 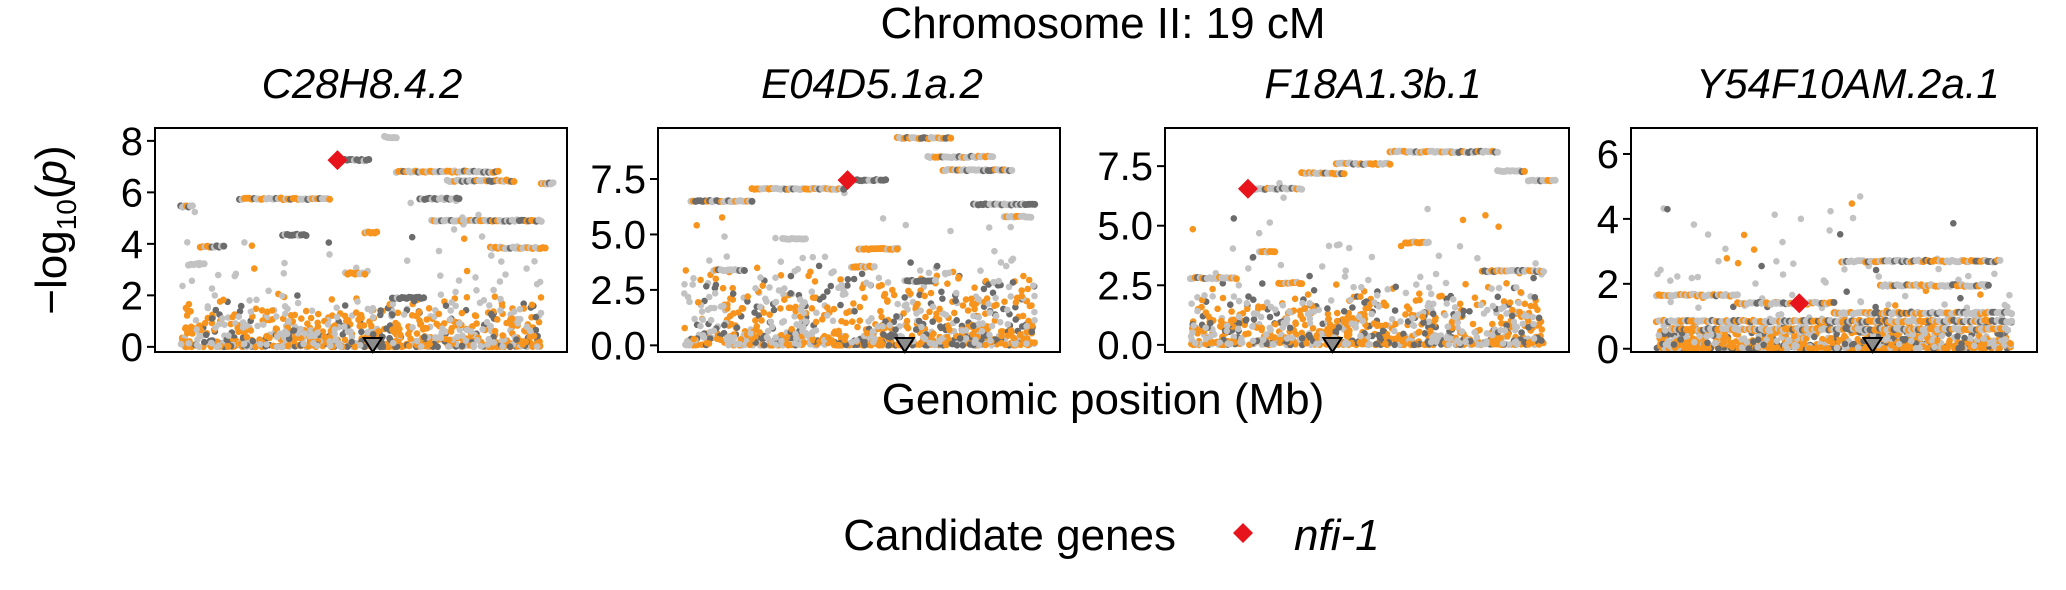 What do you see at coordinates (66, 214) in the screenshot?
I see `y-axis-title-subscript: 10` at bounding box center [66, 214].